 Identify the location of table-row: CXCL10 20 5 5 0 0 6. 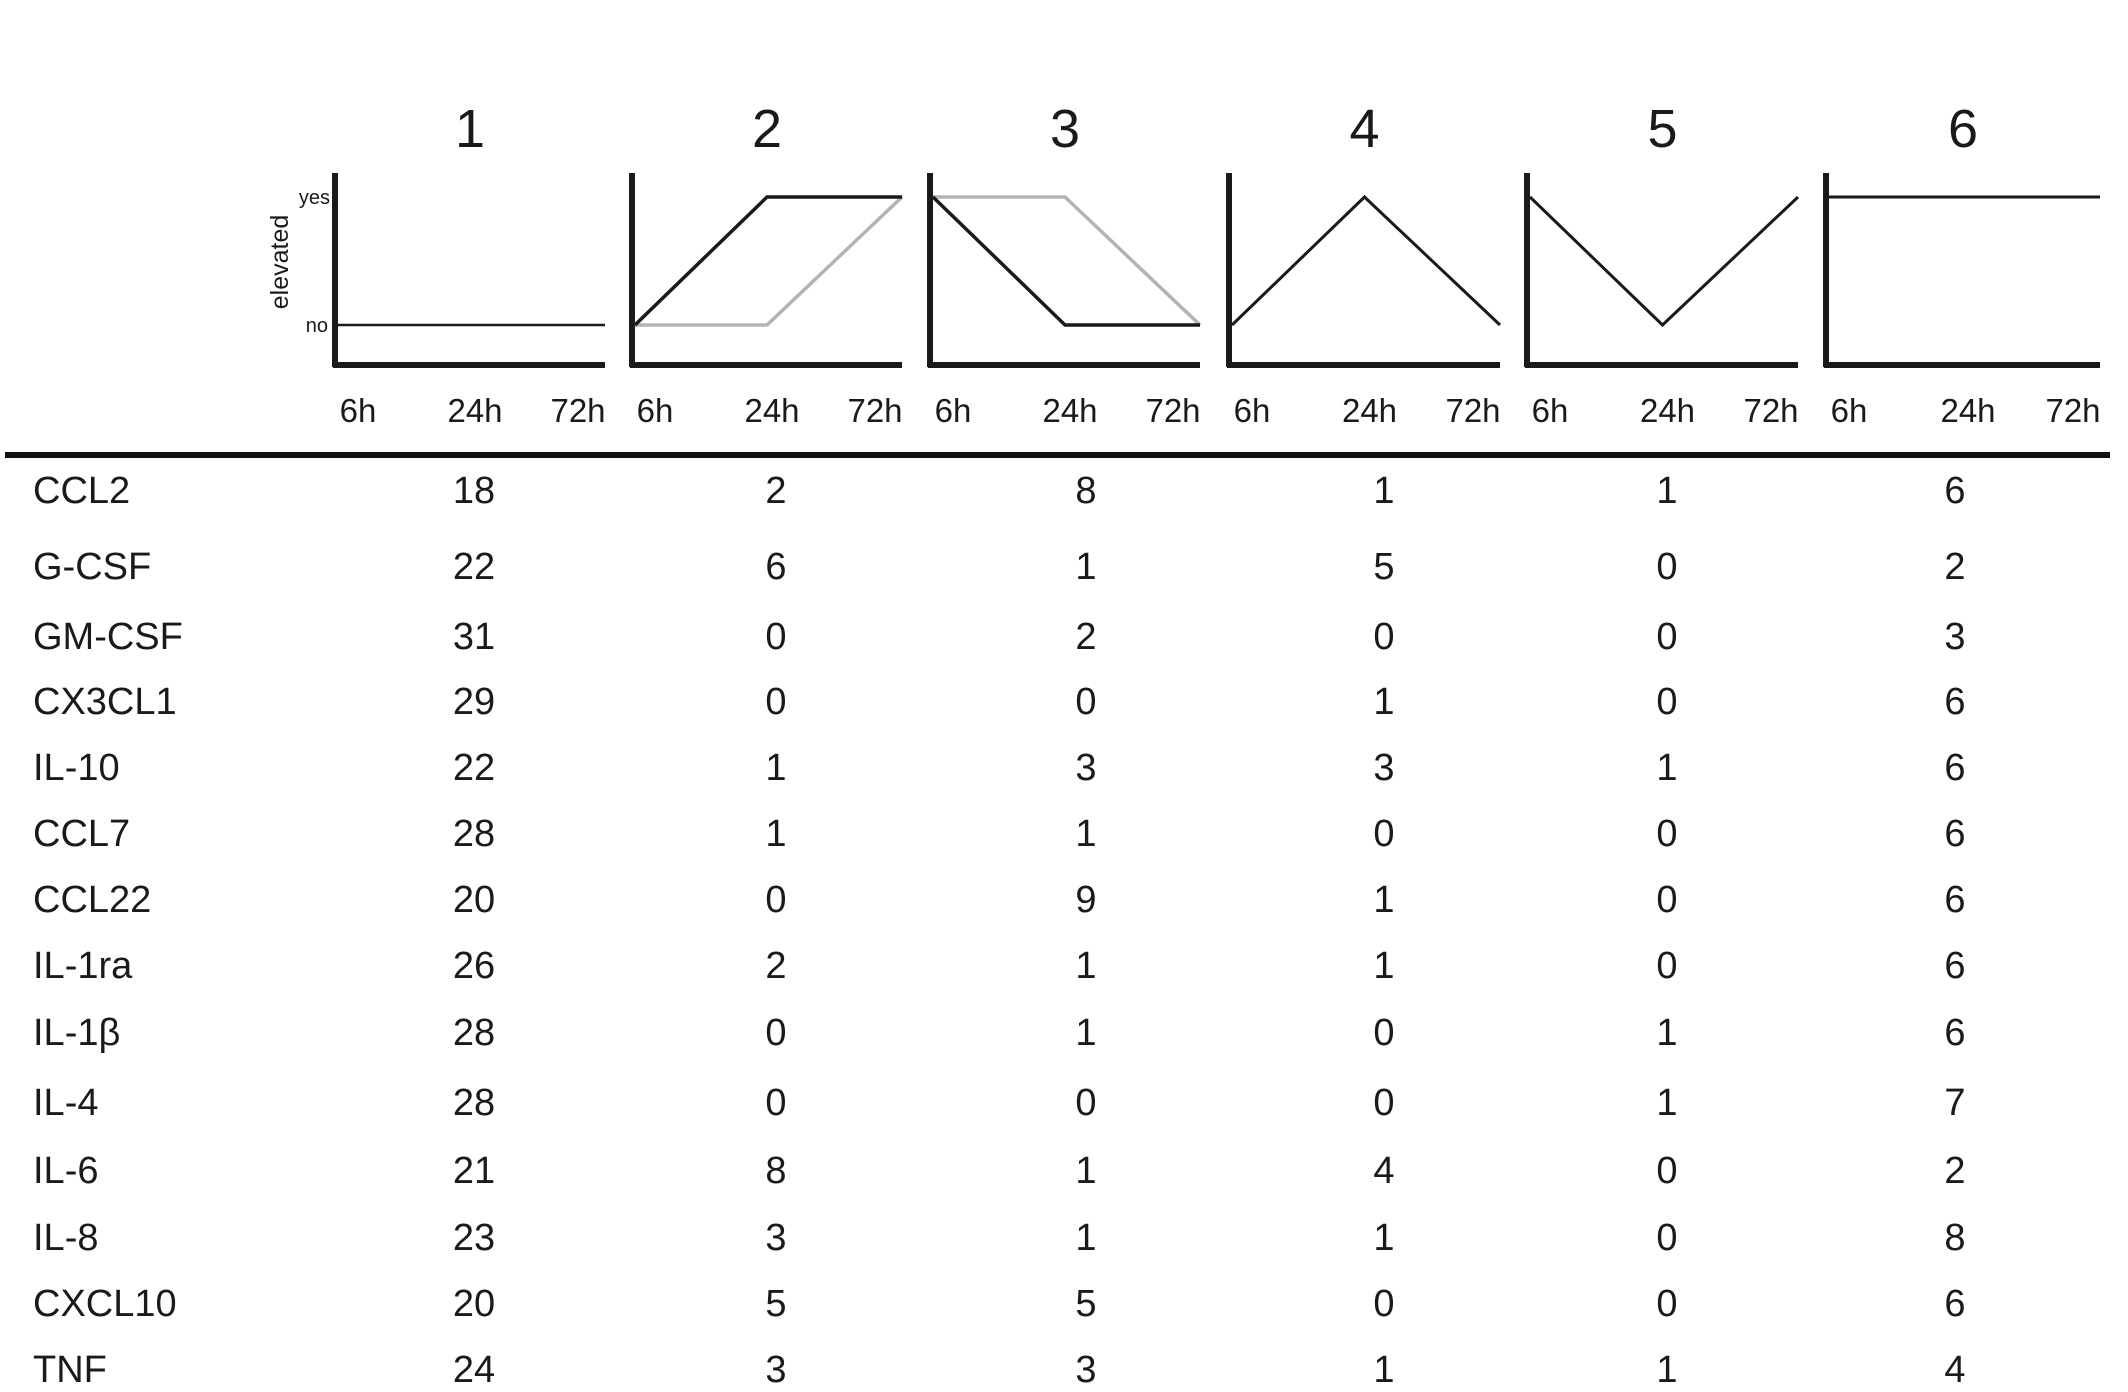
(999, 1304).